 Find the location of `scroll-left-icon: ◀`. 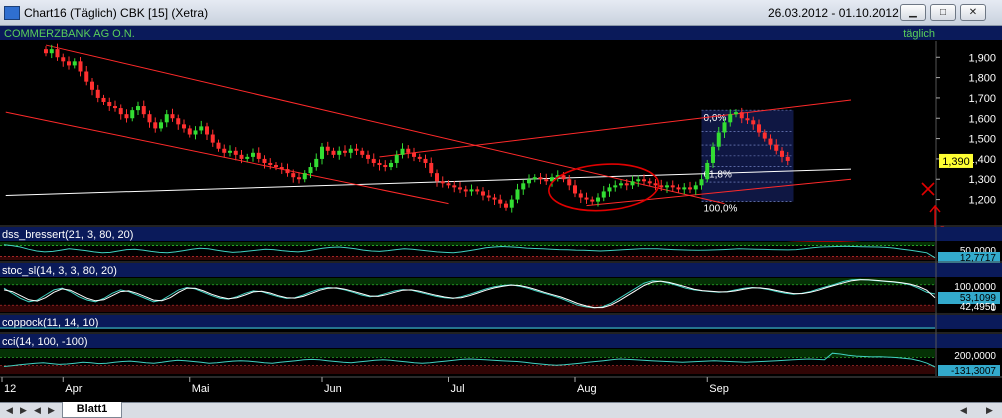

scroll-left-icon: ◀ is located at coordinates (963, 410).